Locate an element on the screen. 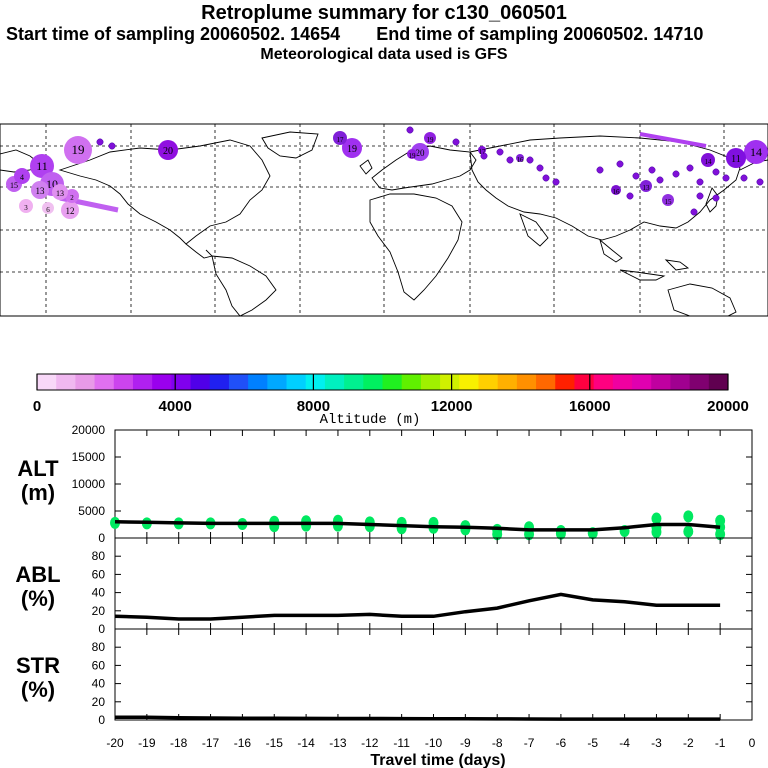 Image resolution: width=768 pixels, height=768 pixels. plume-track is located at coordinates (673, 140).